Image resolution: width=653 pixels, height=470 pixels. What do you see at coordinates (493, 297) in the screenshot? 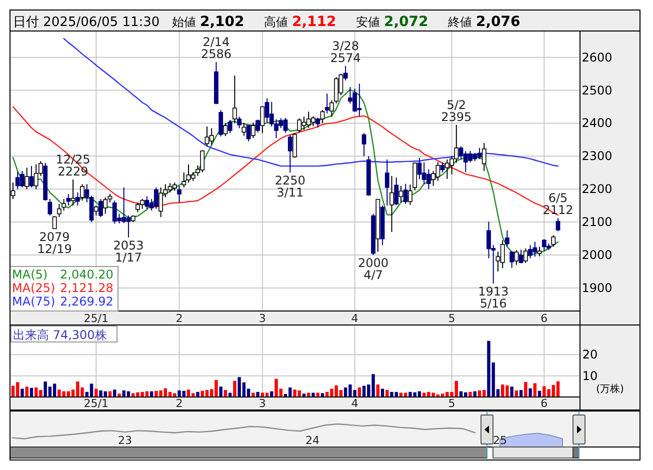
I see `annotation: 1913 5/16` at bounding box center [493, 297].